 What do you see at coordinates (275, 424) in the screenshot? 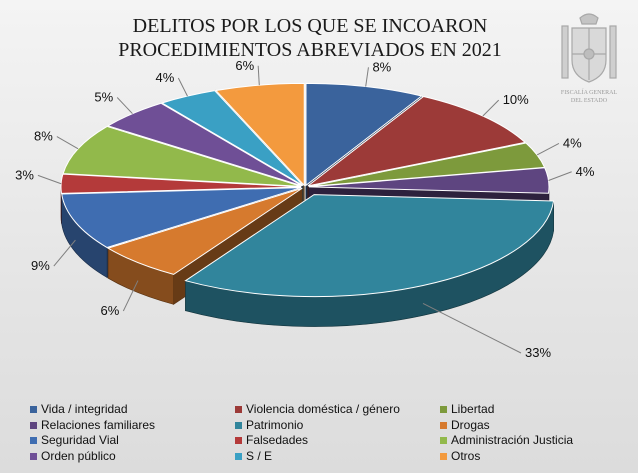
I see `legend-label: Patrimonio` at bounding box center [275, 424].